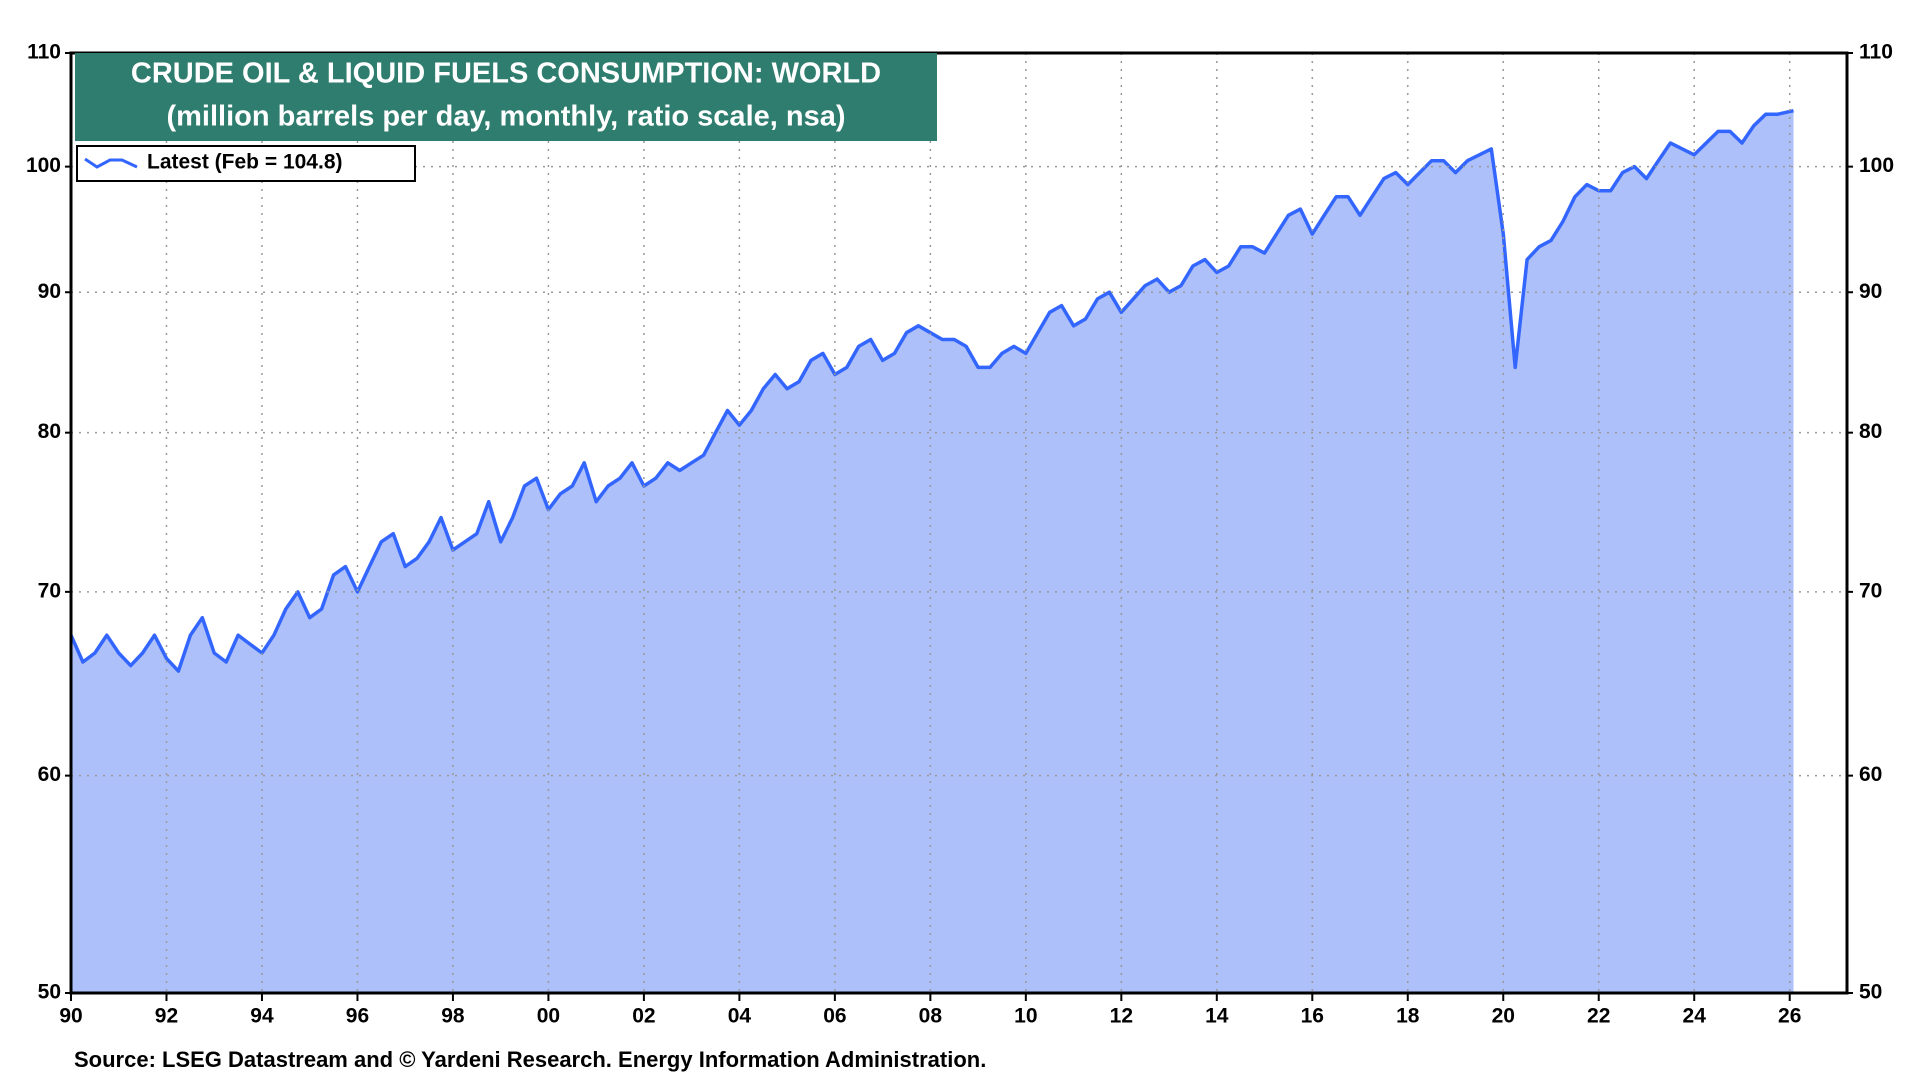  Describe the element at coordinates (1789, 1016) in the screenshot. I see `x-tick-label: 26` at that location.